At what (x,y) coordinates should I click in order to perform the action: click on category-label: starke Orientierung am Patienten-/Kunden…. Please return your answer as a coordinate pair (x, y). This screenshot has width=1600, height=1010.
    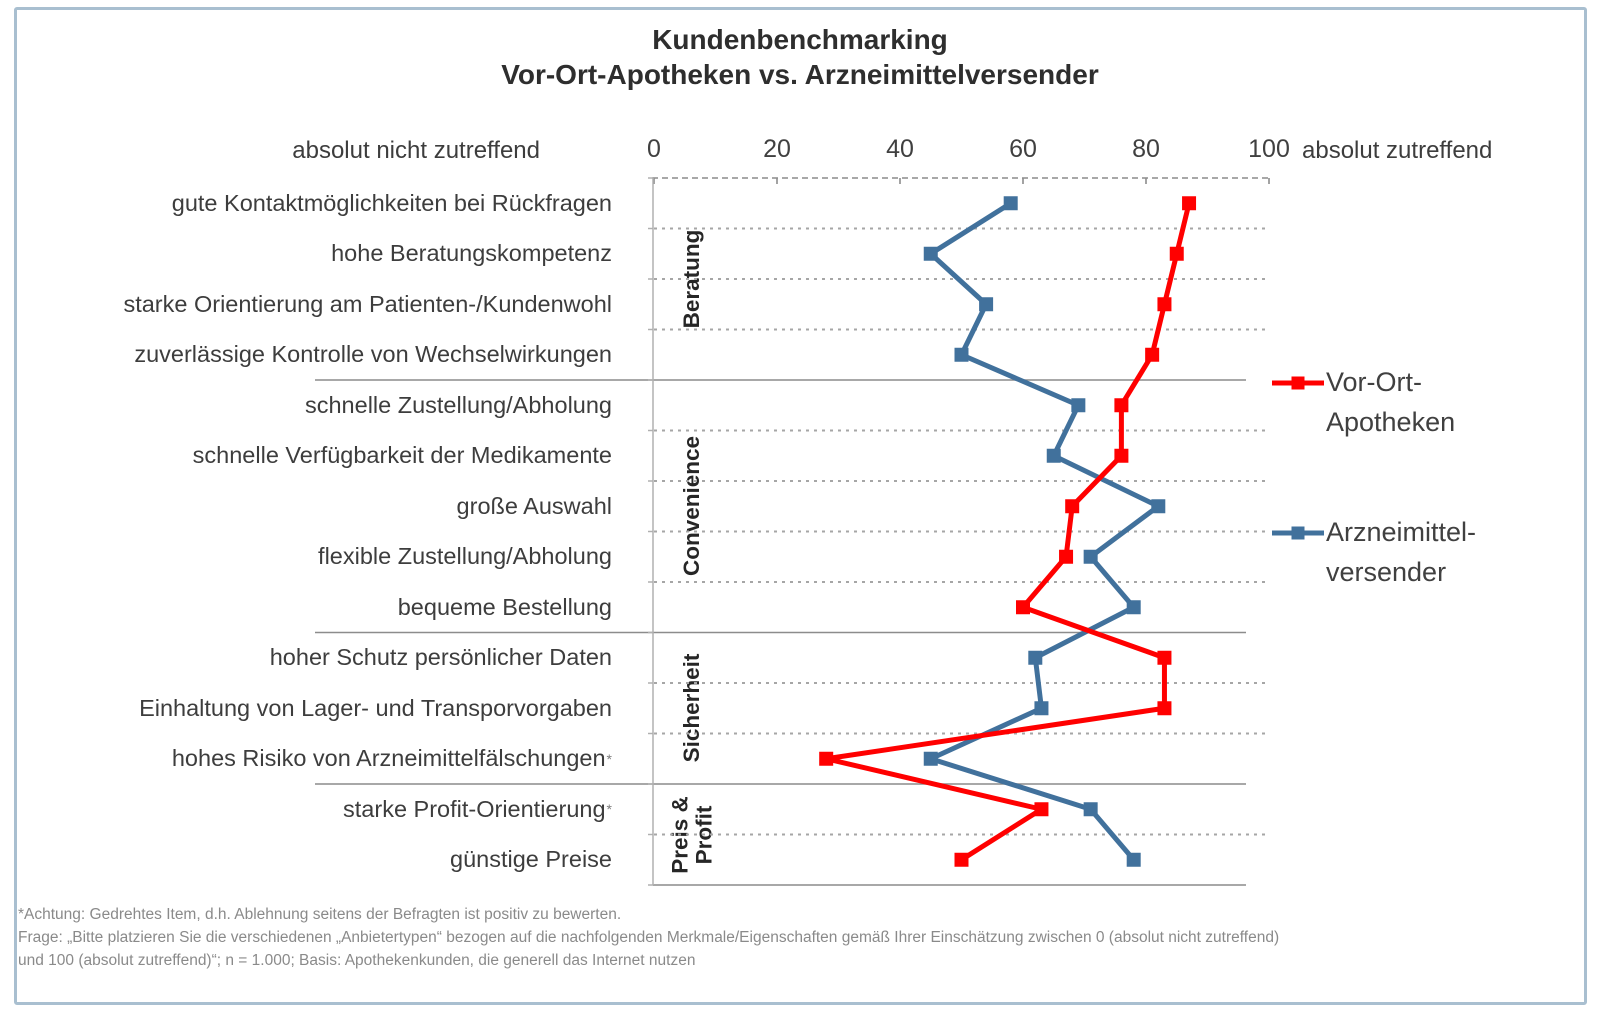
    Looking at the image, I should click on (367, 303).